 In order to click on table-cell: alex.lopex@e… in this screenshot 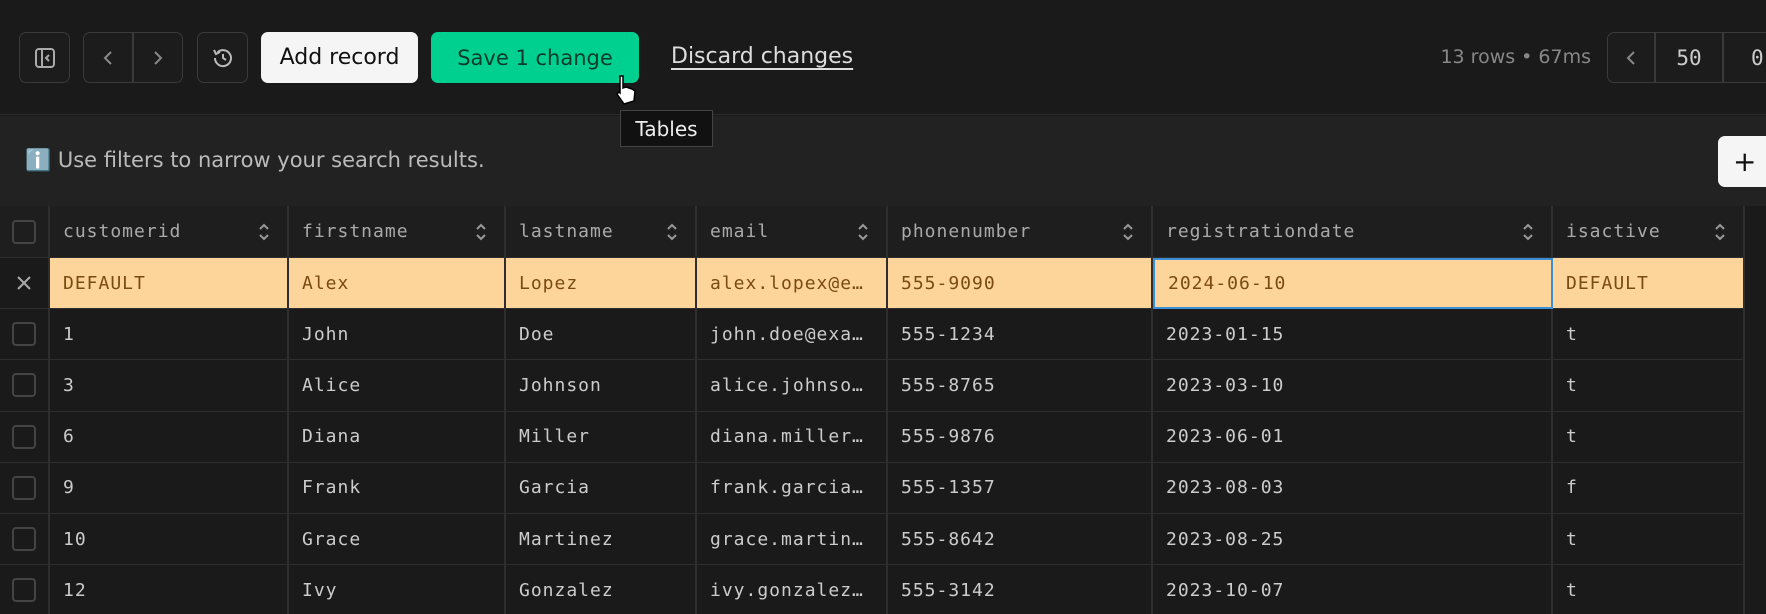, I will do `click(792, 284)`.